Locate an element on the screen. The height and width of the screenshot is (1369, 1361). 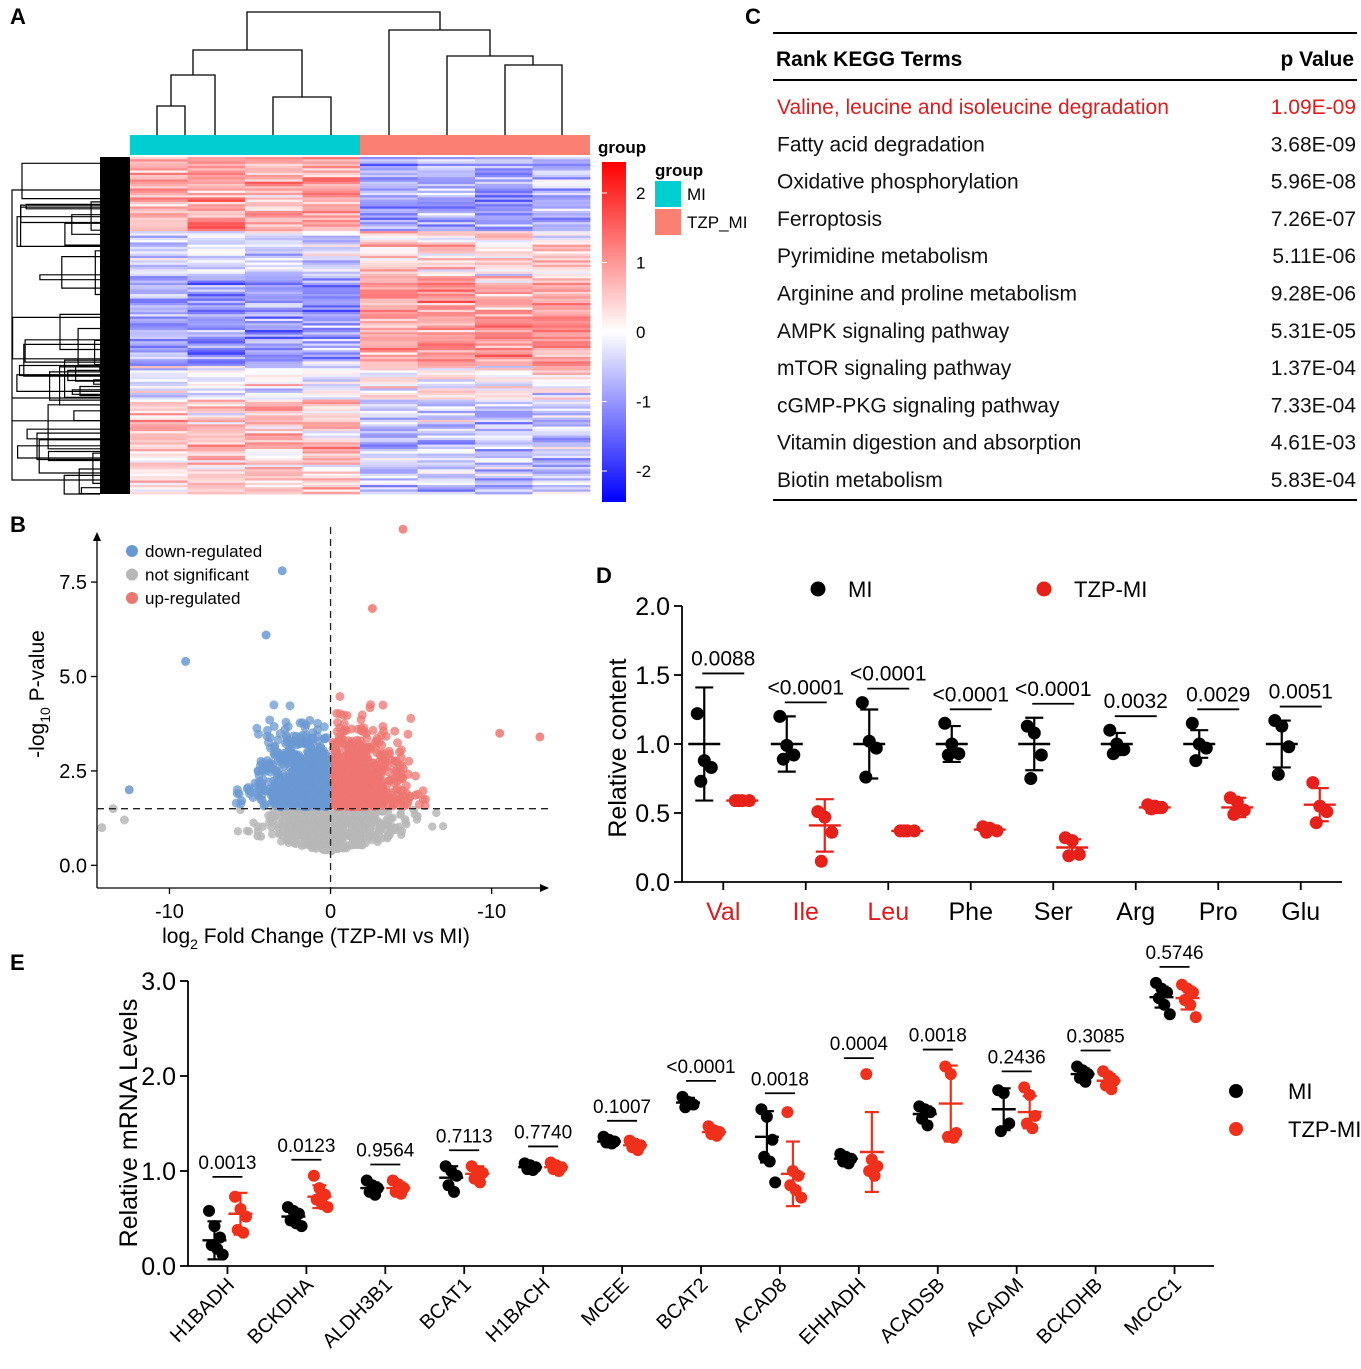
volcano-legend-marker is located at coordinates (132, 574).